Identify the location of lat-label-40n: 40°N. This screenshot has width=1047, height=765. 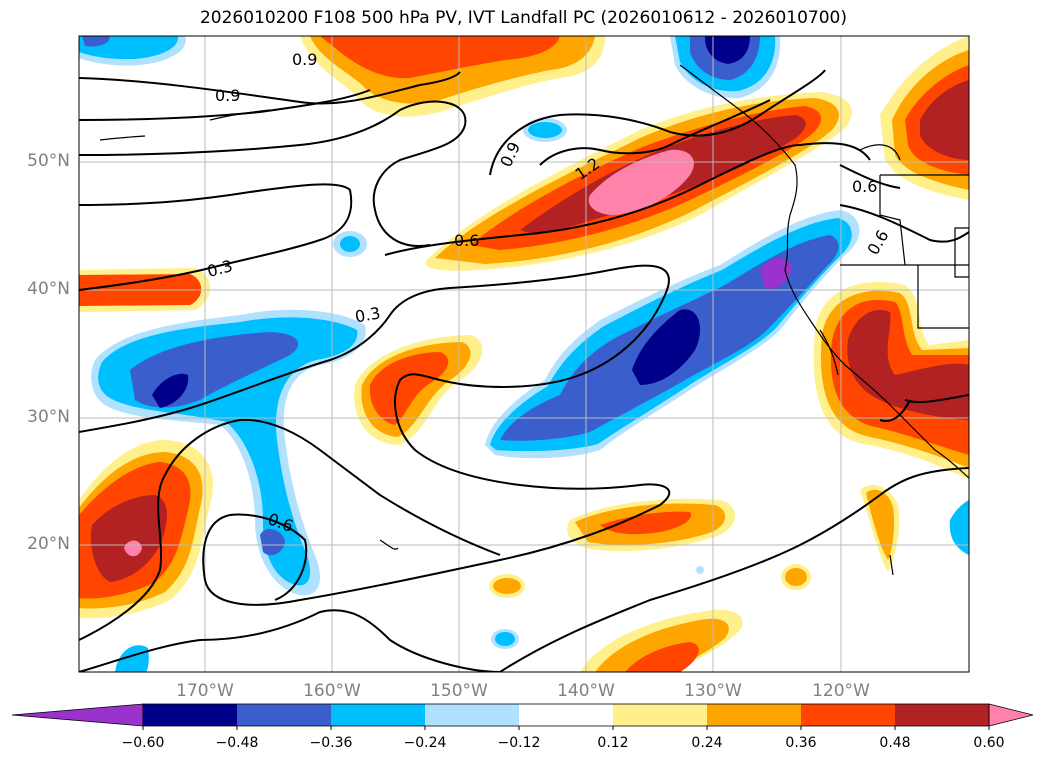
(48, 289).